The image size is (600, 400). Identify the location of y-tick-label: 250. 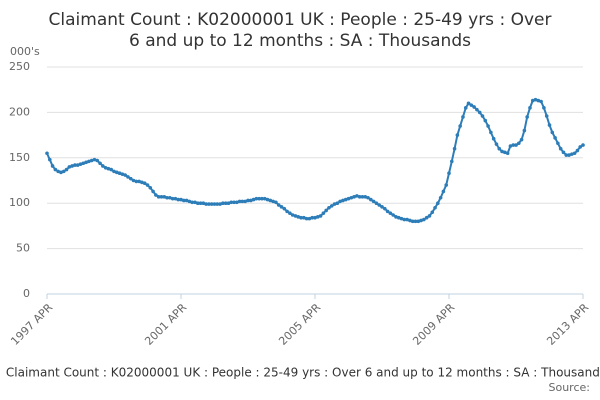
(19, 66).